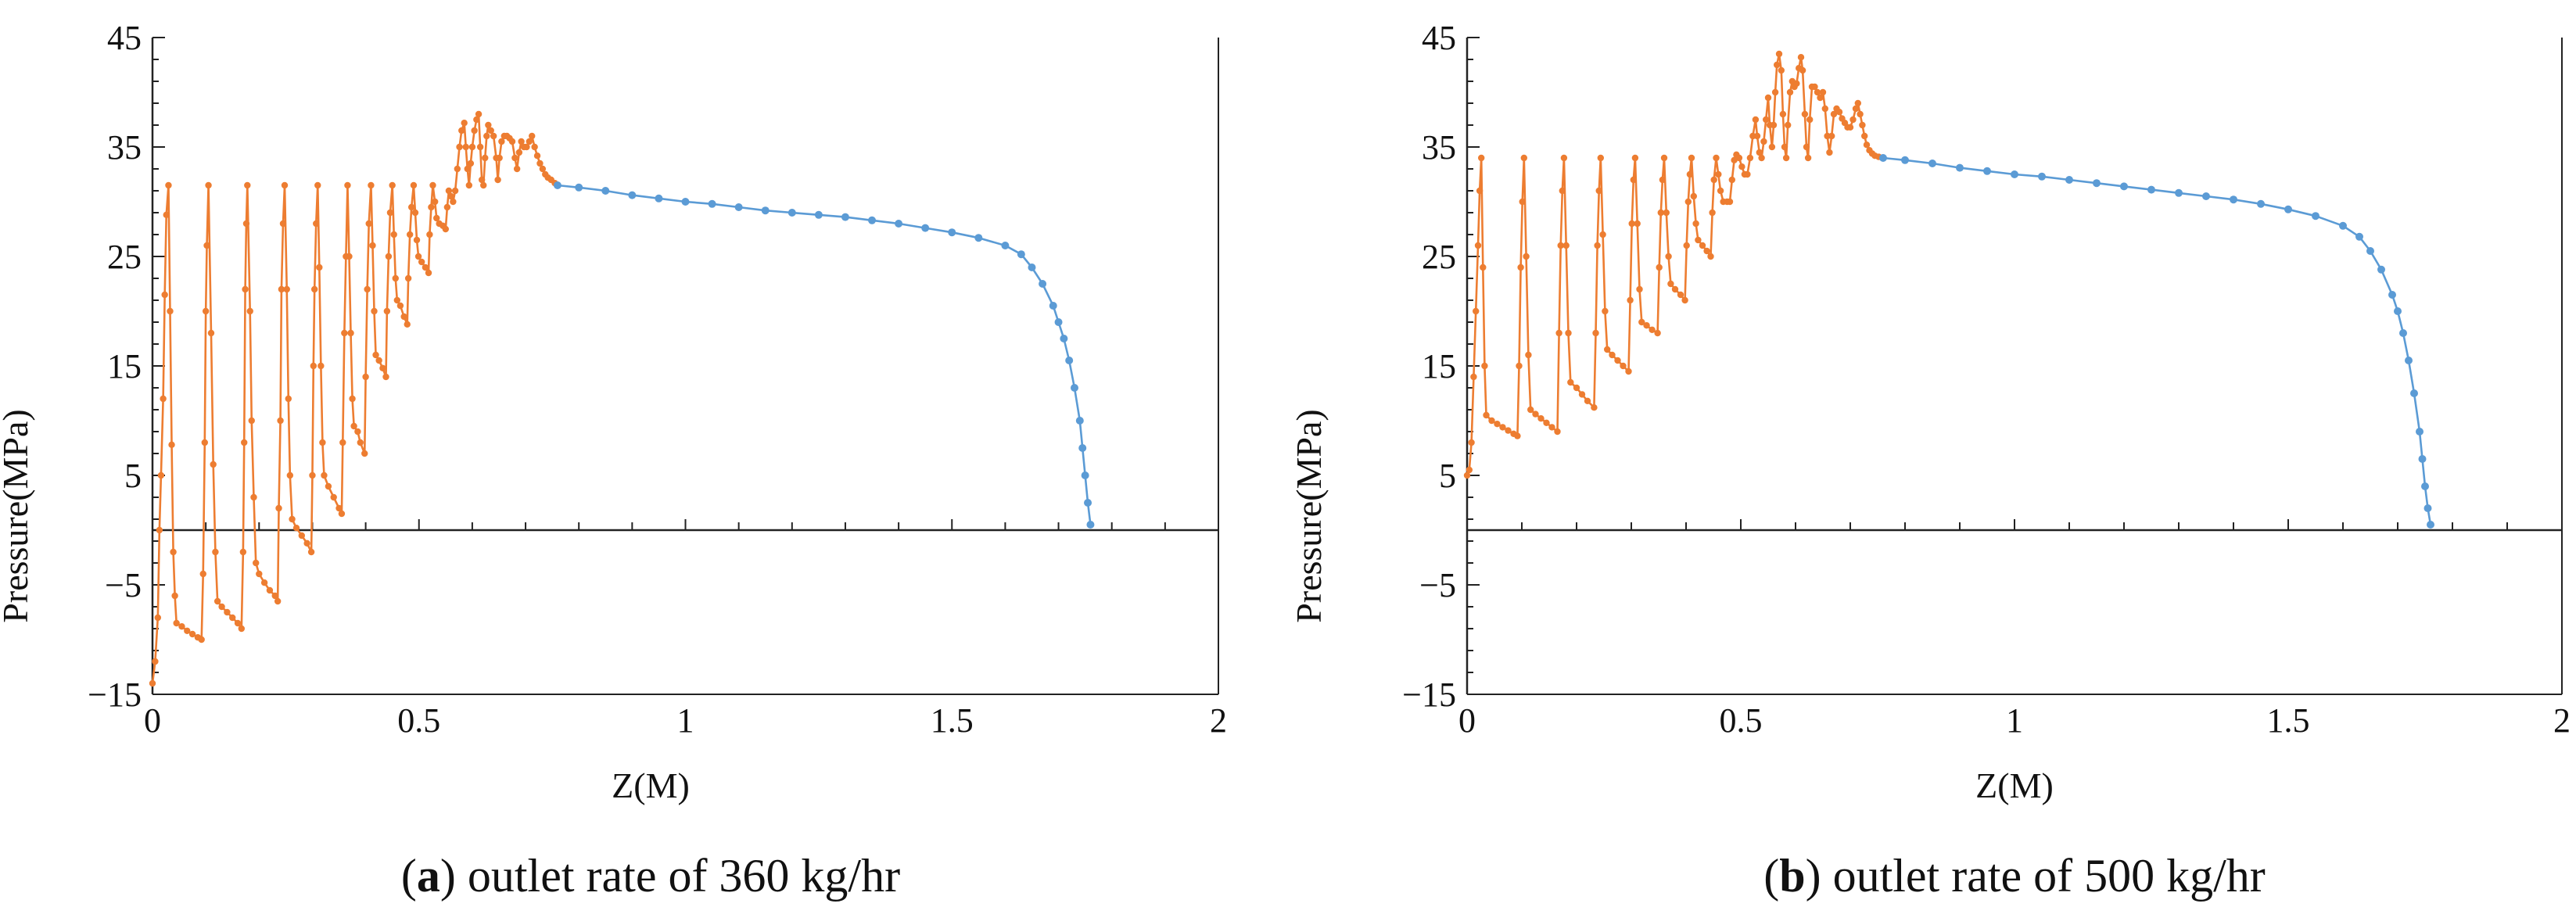 This screenshot has width=2576, height=907. Describe the element at coordinates (1439, 38) in the screenshot. I see `y-tick-label: 45` at that location.